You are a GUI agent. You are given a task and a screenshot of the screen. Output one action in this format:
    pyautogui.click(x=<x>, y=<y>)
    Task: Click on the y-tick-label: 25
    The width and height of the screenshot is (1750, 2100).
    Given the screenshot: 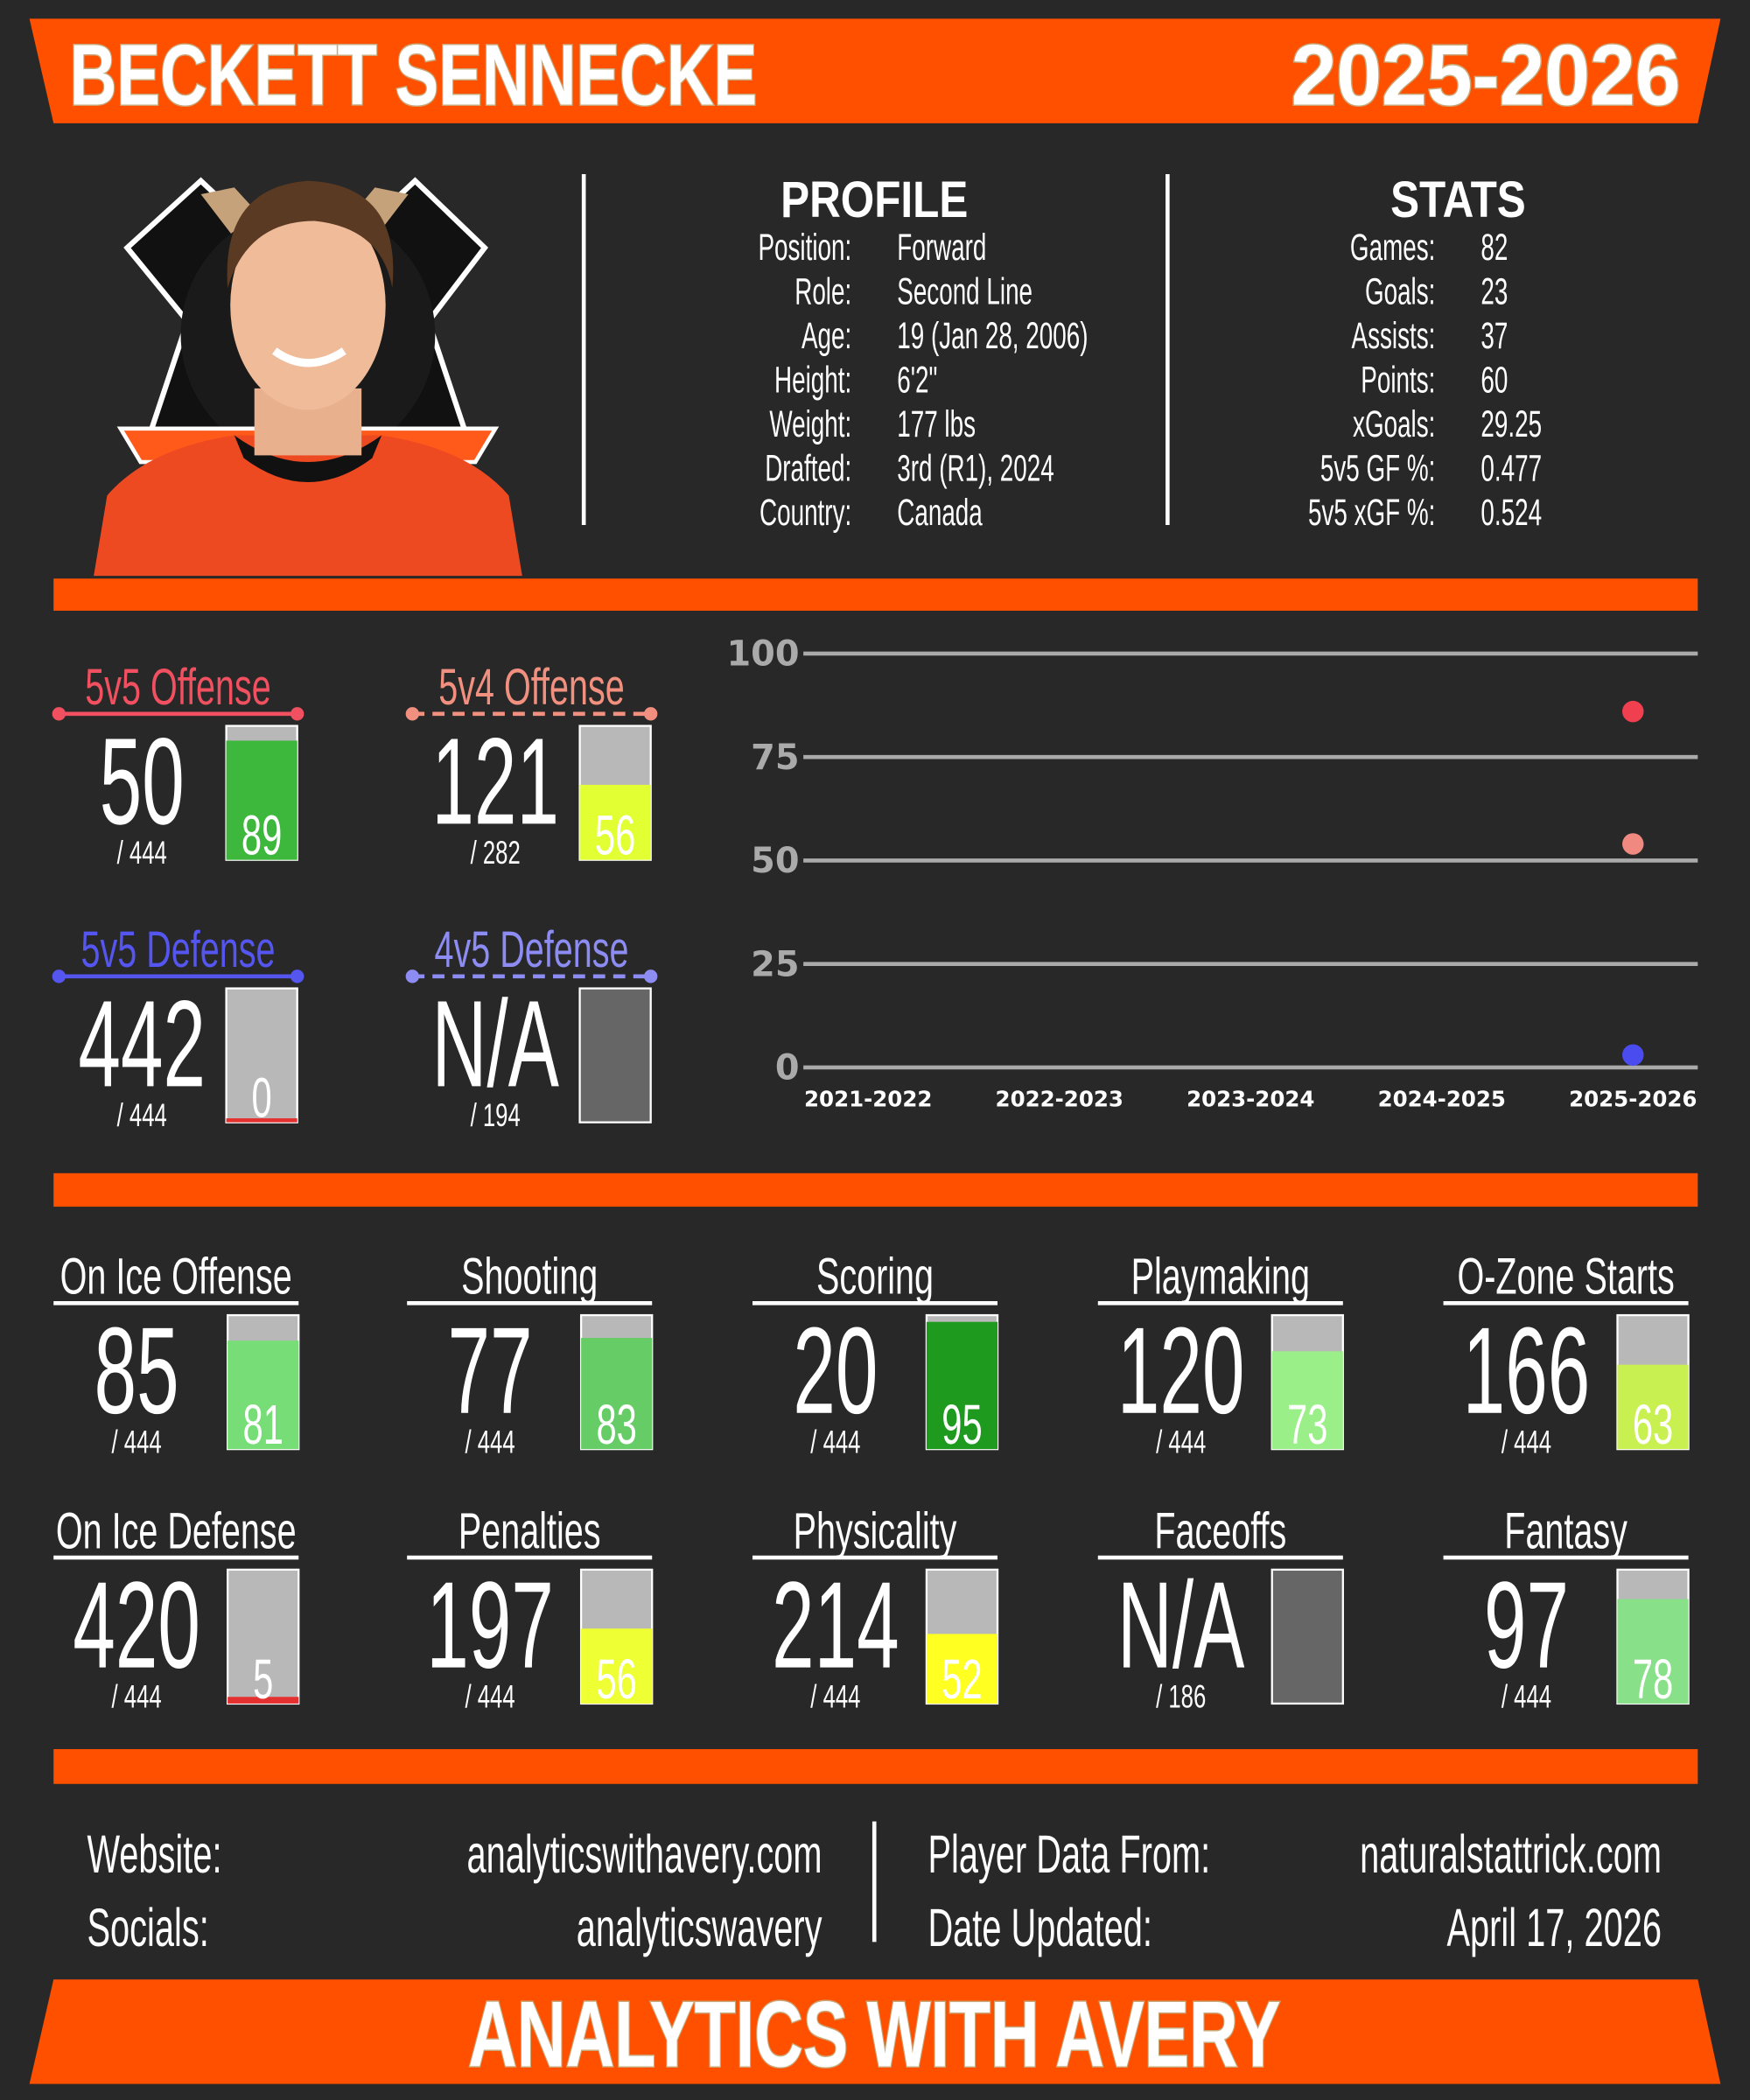 What is the action you would take?
    pyautogui.click(x=775, y=964)
    